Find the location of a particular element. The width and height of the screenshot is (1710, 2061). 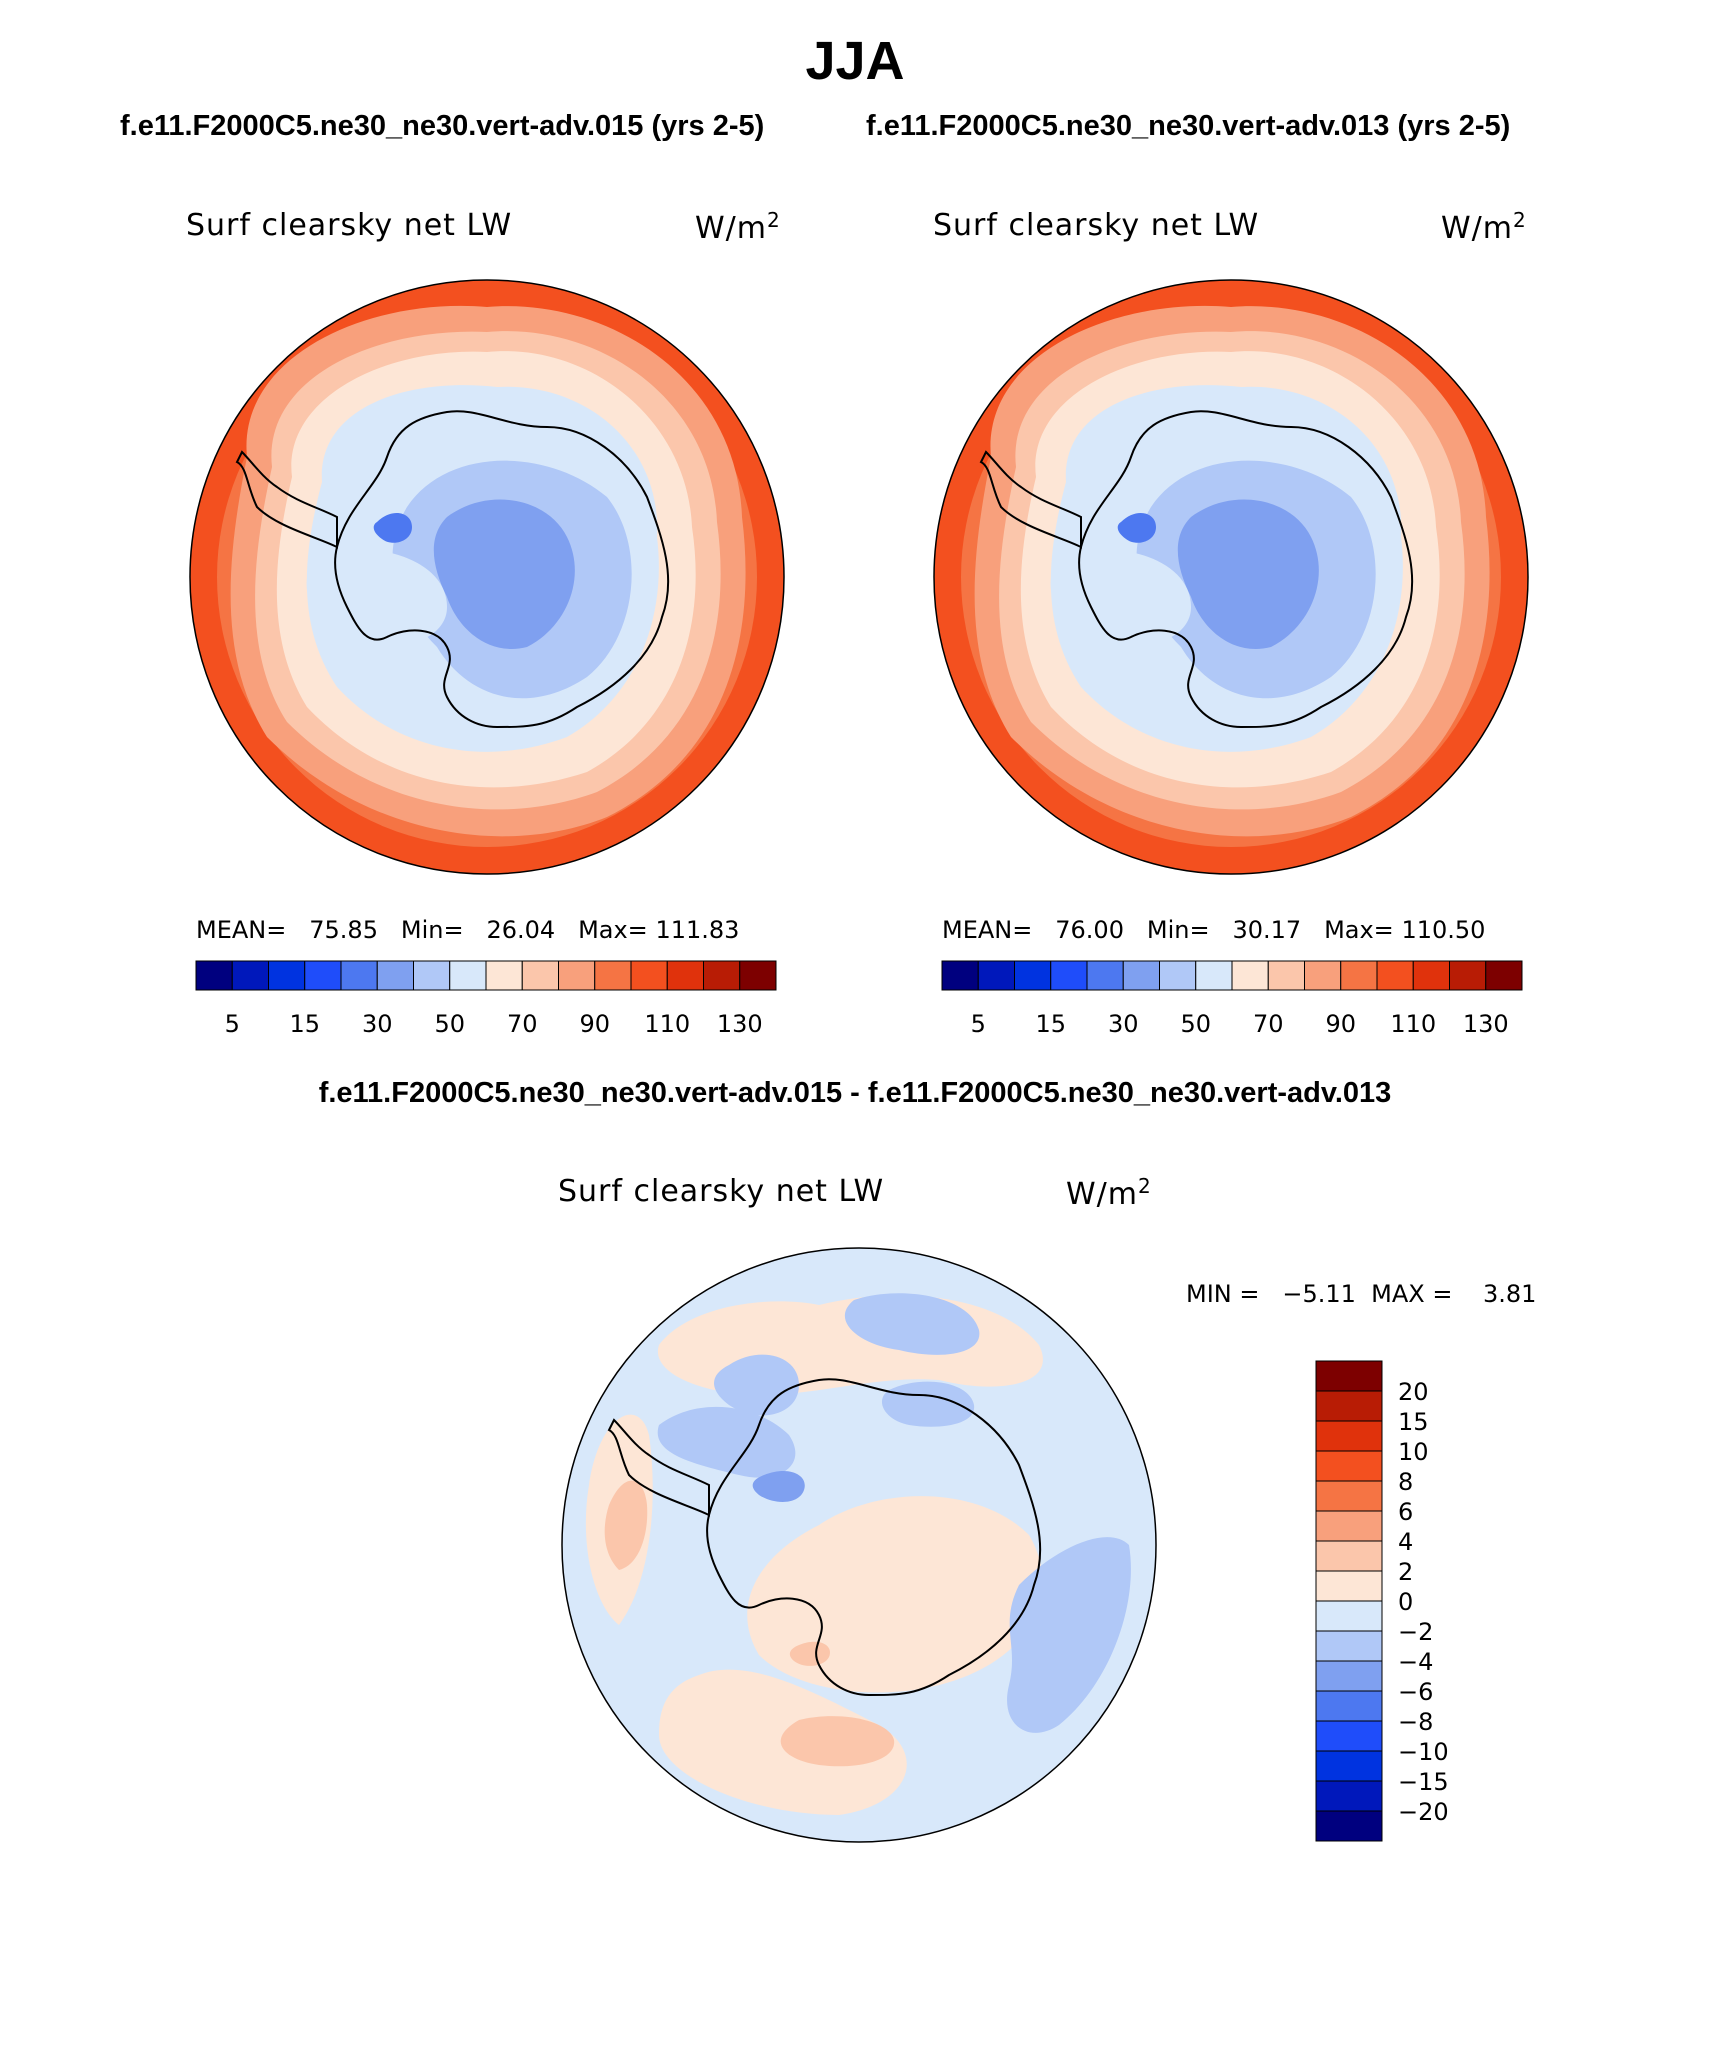

case2-colorbar-tick-label: 70 is located at coordinates (1268, 1024).